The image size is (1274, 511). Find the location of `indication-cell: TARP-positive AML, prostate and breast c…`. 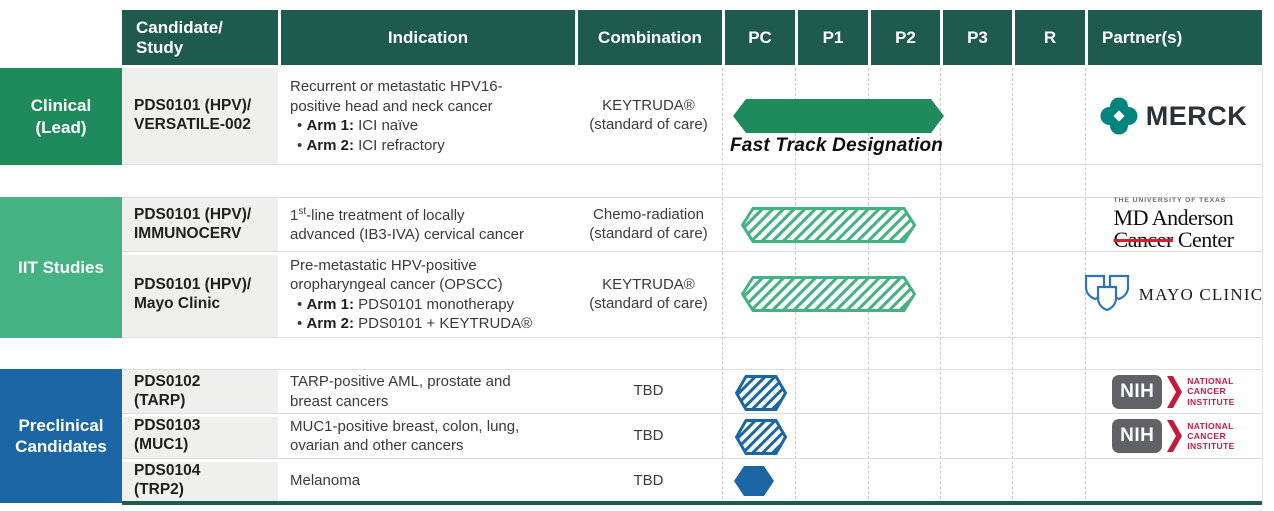

indication-cell: TARP-positive AML, prostate and breast c… is located at coordinates (426, 391).